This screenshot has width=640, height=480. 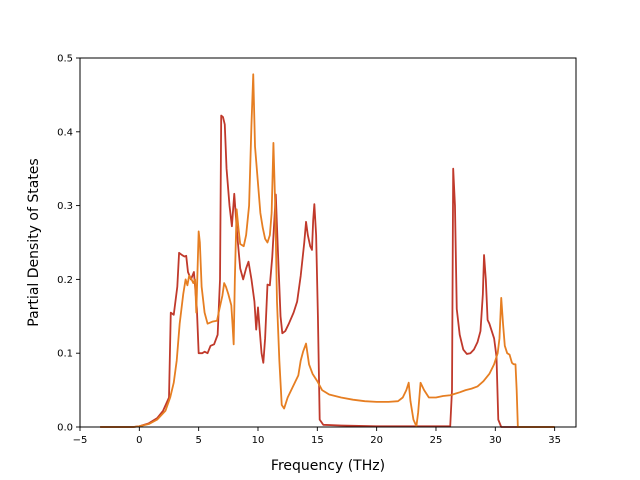 I want to click on y-axis-ticks: 0.0 0.1 0.2 0.3 0.4 0.5, so click(x=68, y=244).